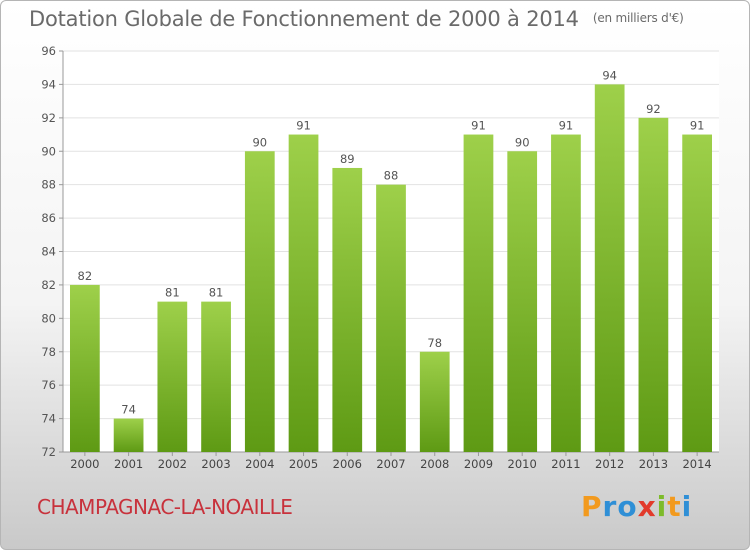 The image size is (750, 550). Describe the element at coordinates (128, 410) in the screenshot. I see `data-label: 74` at that location.